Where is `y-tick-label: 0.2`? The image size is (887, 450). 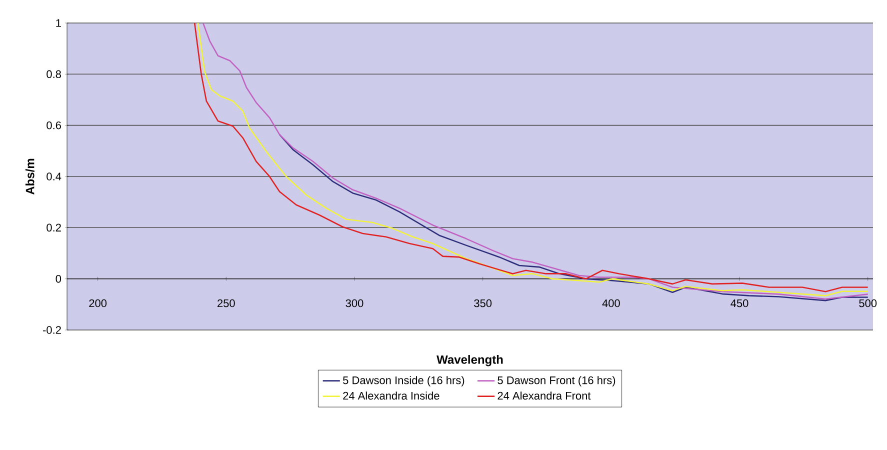 y-tick-label: 0.2 is located at coordinates (53, 228).